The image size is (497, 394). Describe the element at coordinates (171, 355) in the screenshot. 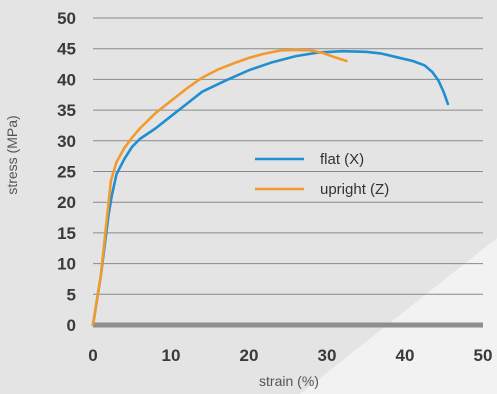

I see `x-tick-label: 10` at that location.